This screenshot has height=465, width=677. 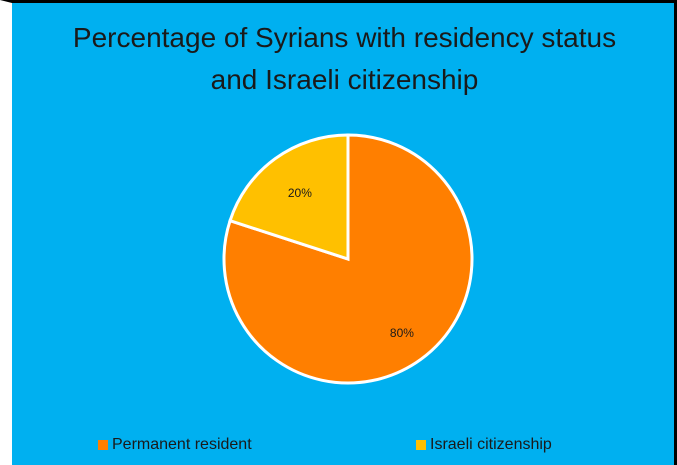 I want to click on legend: Permanent resident Israeli citizenship, so click(x=344, y=449).